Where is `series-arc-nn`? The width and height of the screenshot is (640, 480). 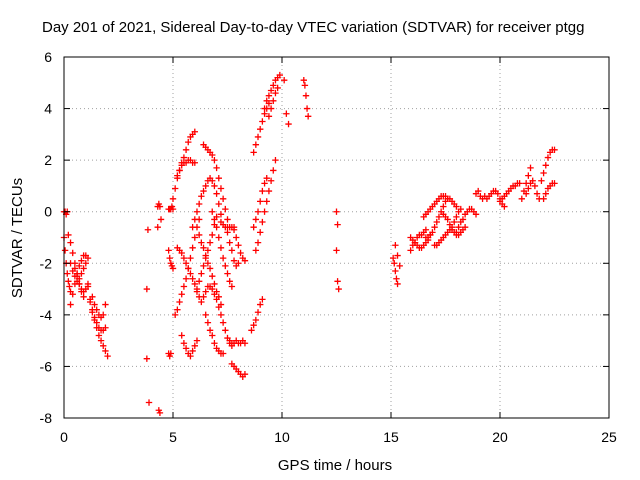
series-arc-nn is located at coordinates (306, 98).